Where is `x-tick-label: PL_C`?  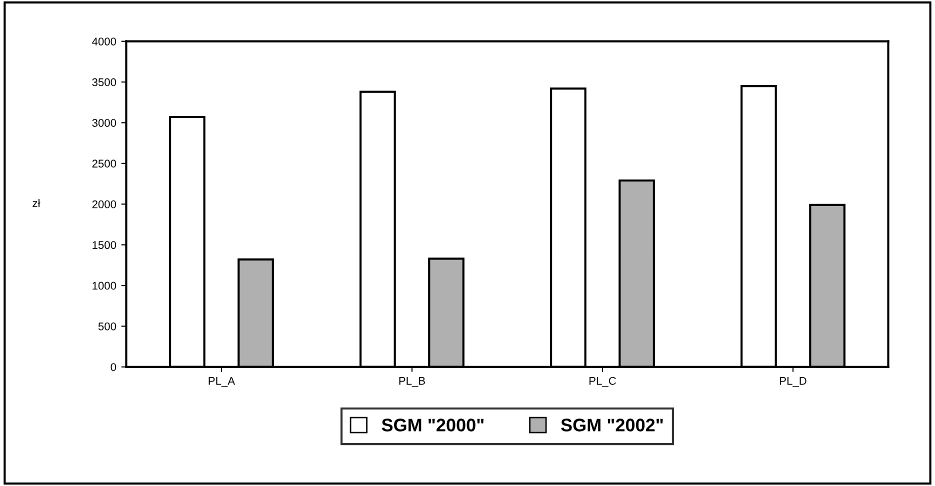 x-tick-label: PL_C is located at coordinates (603, 381).